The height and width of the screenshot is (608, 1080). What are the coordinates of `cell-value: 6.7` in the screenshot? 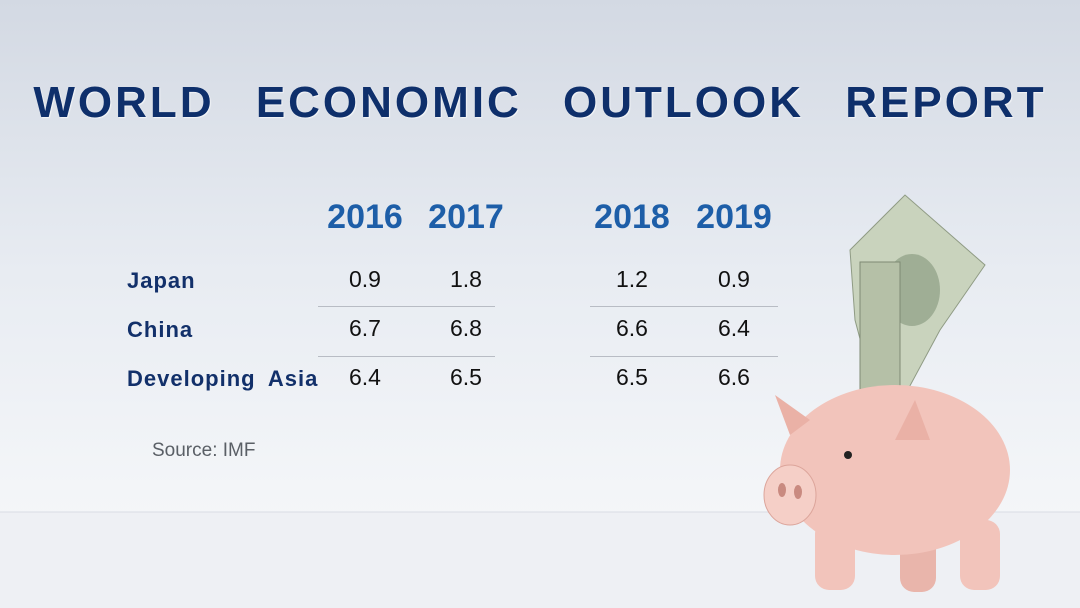 It's located at (365, 328).